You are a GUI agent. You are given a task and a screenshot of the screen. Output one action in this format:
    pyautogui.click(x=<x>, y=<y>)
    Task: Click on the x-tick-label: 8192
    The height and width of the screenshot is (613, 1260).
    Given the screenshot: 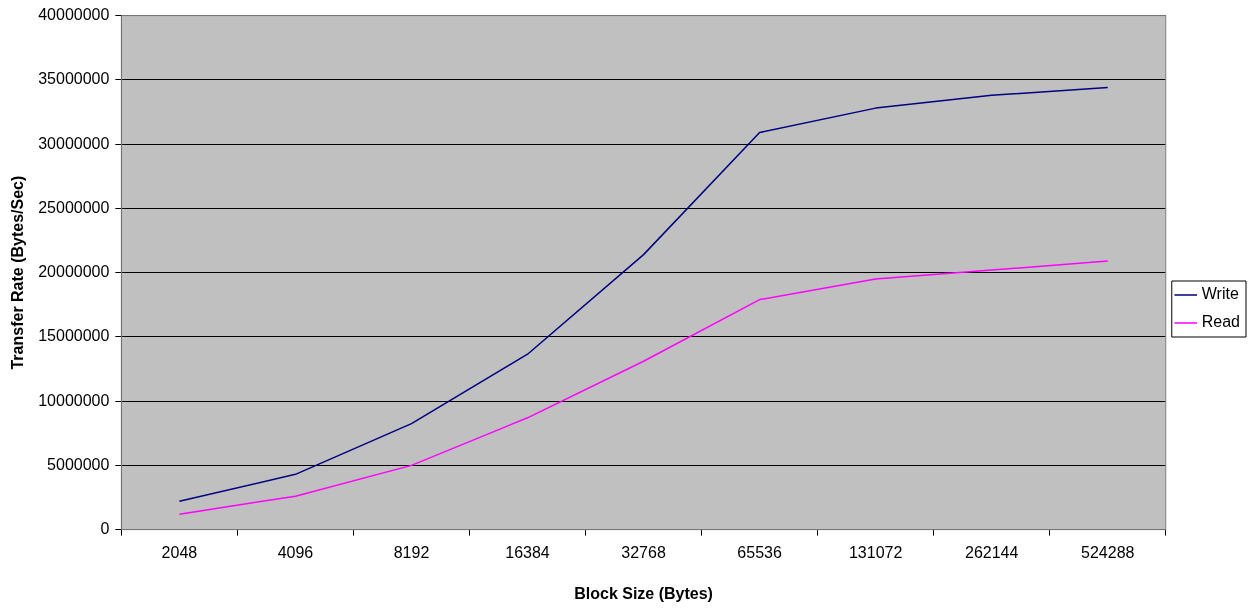 What is the action you would take?
    pyautogui.click(x=411, y=552)
    